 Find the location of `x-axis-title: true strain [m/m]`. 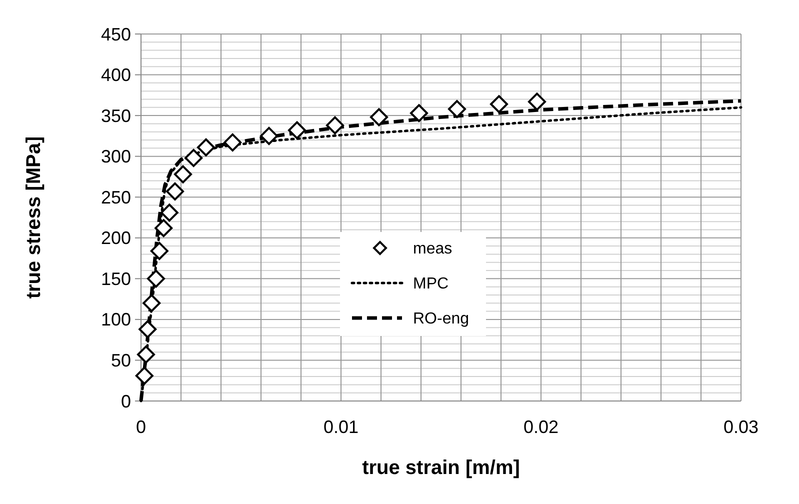

x-axis-title: true strain [m/m] is located at coordinates (441, 468).